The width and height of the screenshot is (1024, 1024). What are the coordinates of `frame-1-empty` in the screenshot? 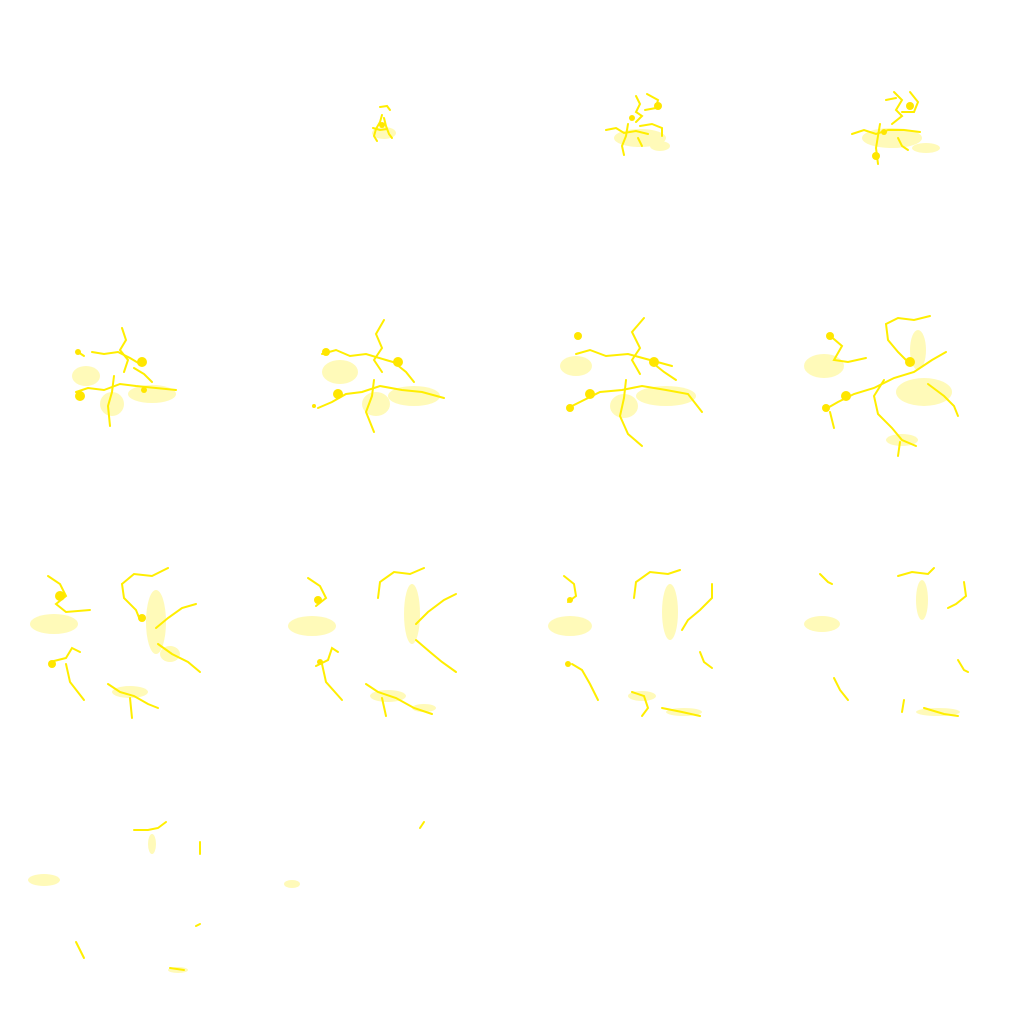 It's located at (128, 128).